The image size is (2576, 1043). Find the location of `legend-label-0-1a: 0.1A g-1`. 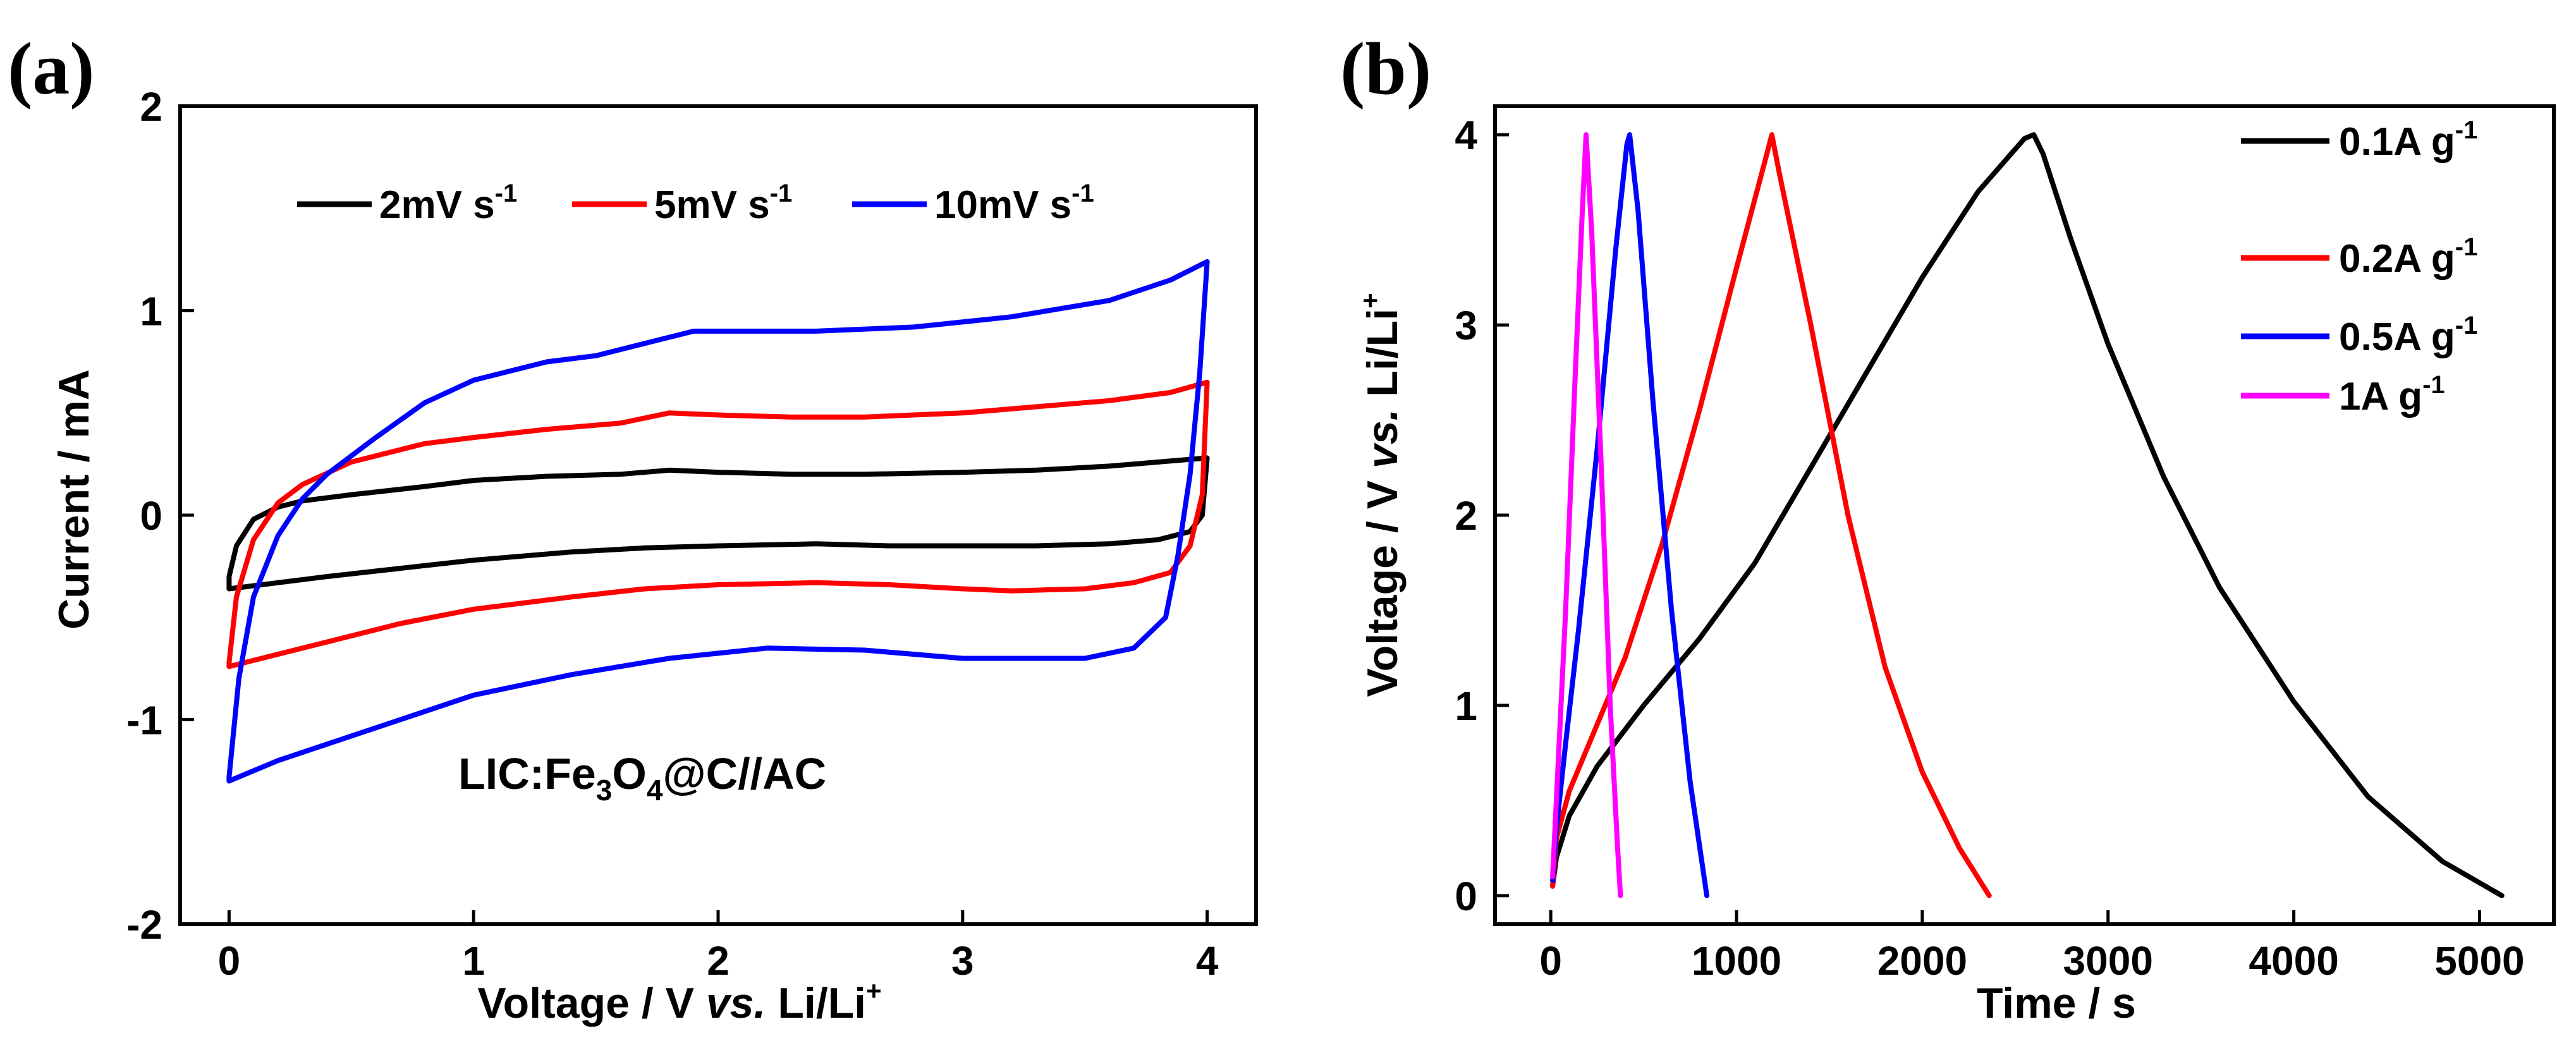

legend-label-0-1a: 0.1A g-1 is located at coordinates (2408, 140).